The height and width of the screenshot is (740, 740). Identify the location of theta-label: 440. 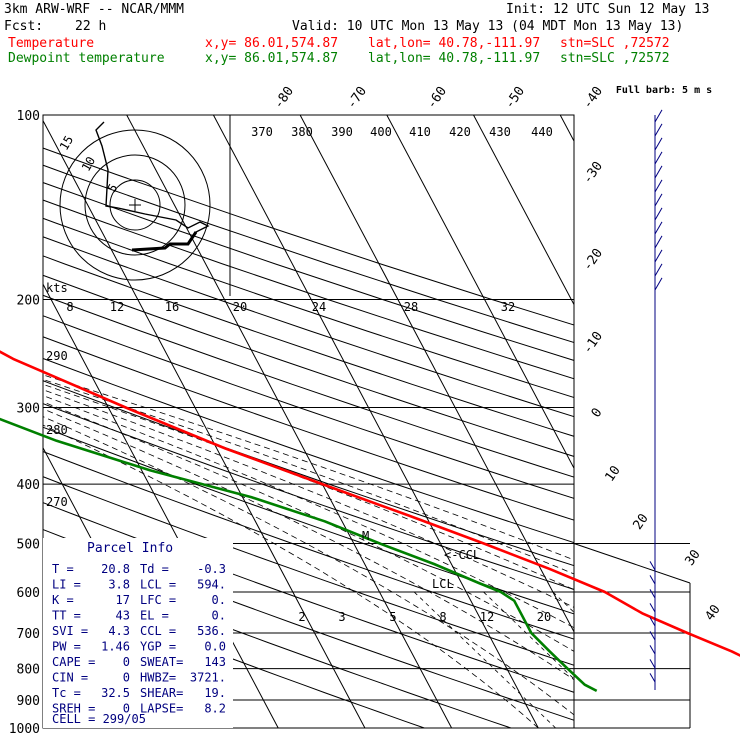
(542, 132).